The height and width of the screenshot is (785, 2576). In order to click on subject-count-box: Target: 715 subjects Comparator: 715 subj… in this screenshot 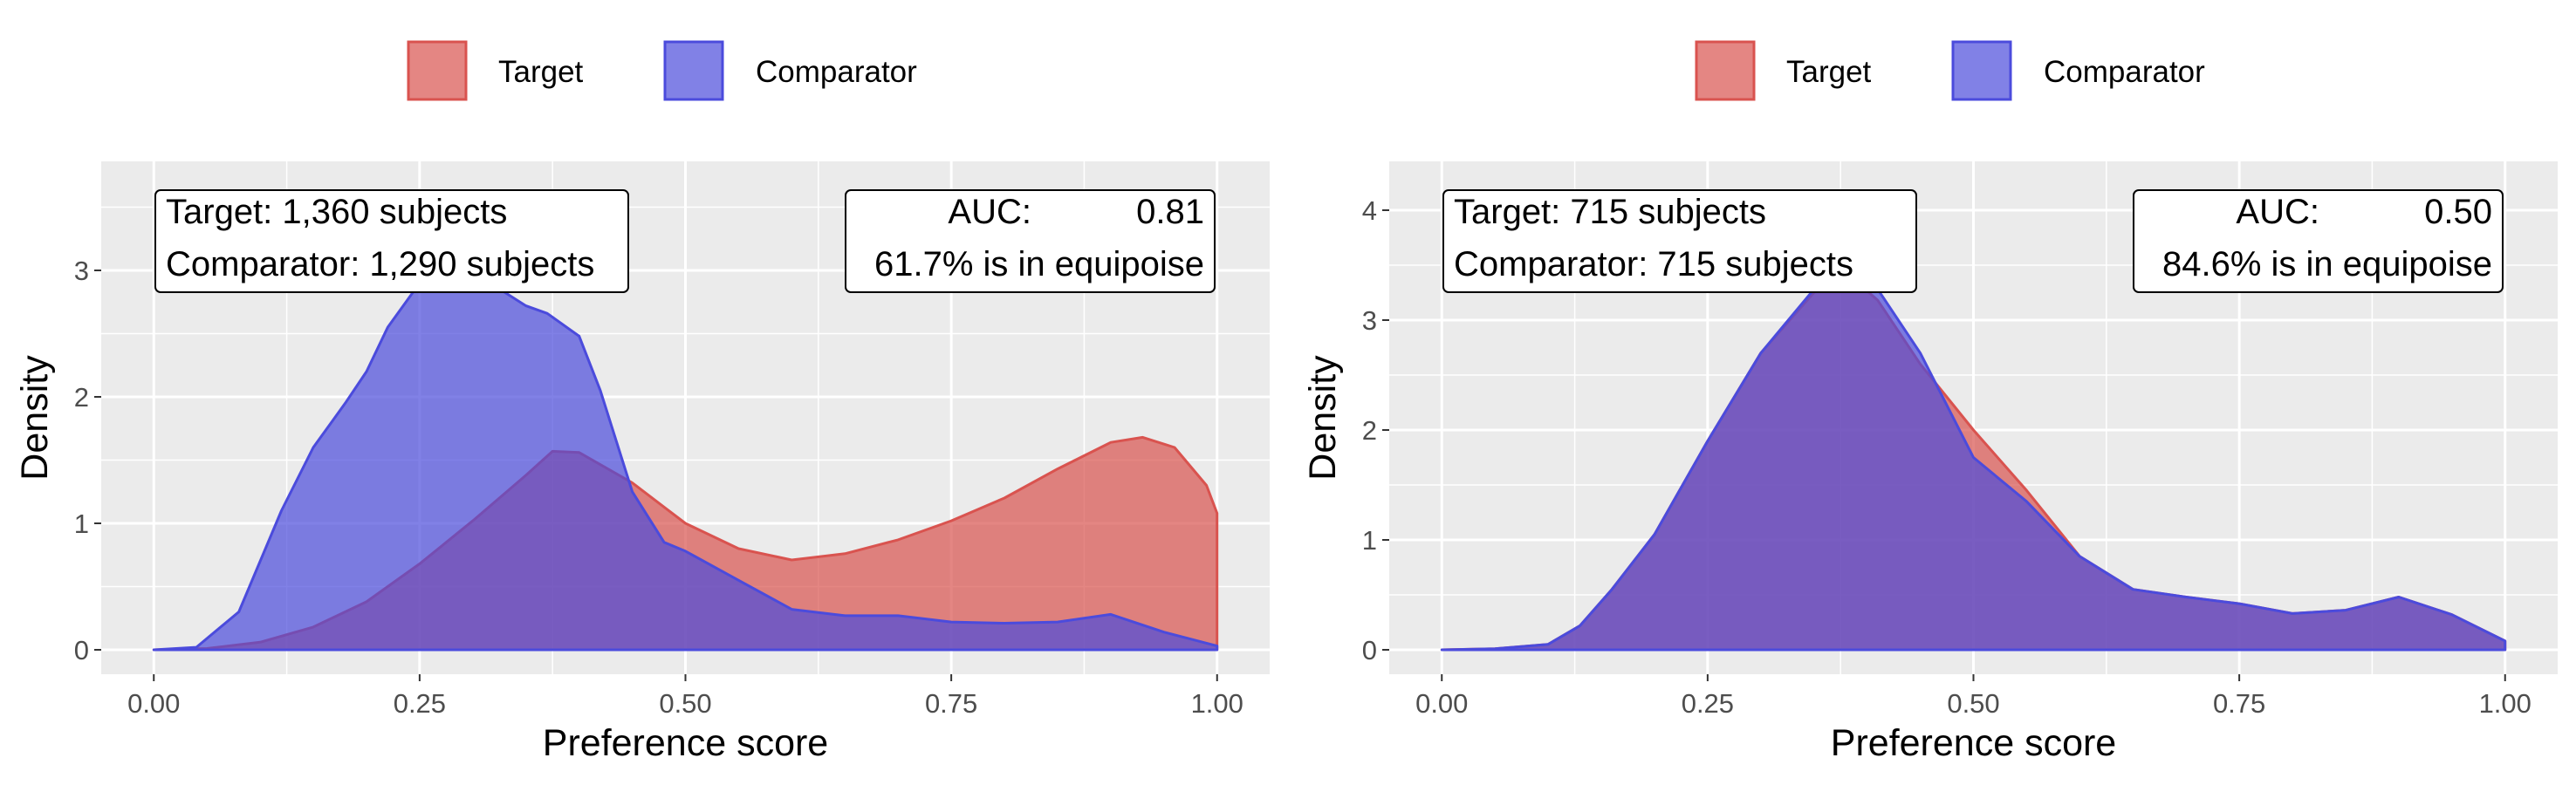, I will do `click(1680, 241)`.